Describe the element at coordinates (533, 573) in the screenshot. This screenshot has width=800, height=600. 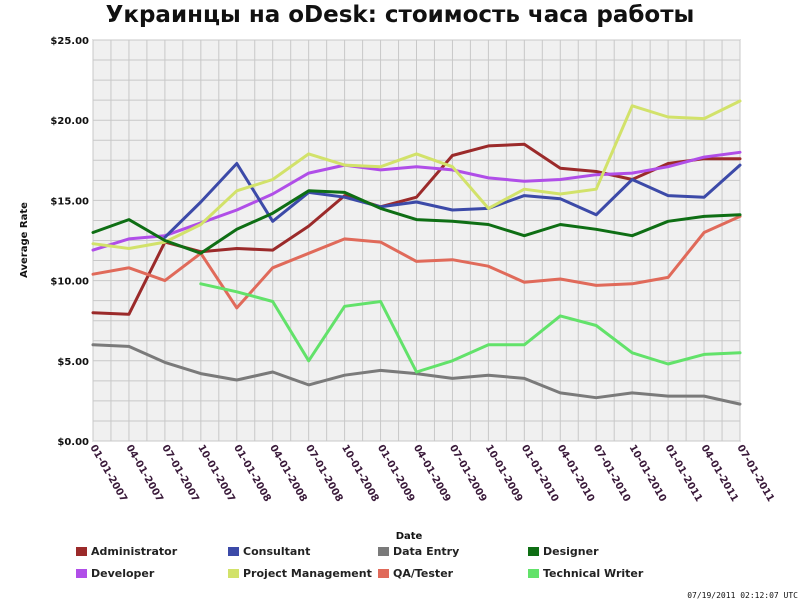
I see `legend-swatch-technical-writer` at that location.